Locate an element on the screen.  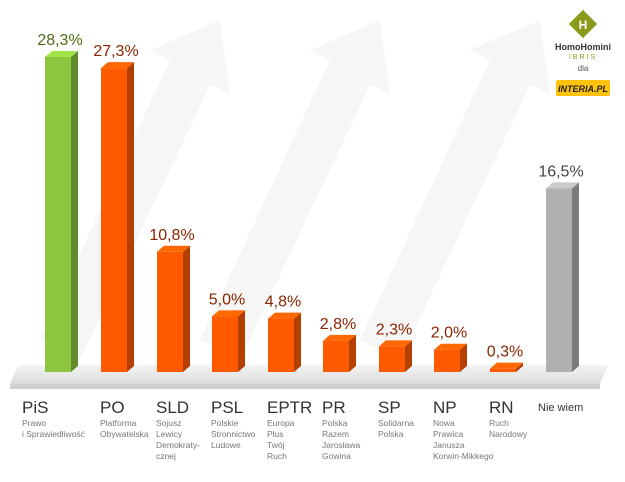
value-label: 16,5% is located at coordinates (560, 171).